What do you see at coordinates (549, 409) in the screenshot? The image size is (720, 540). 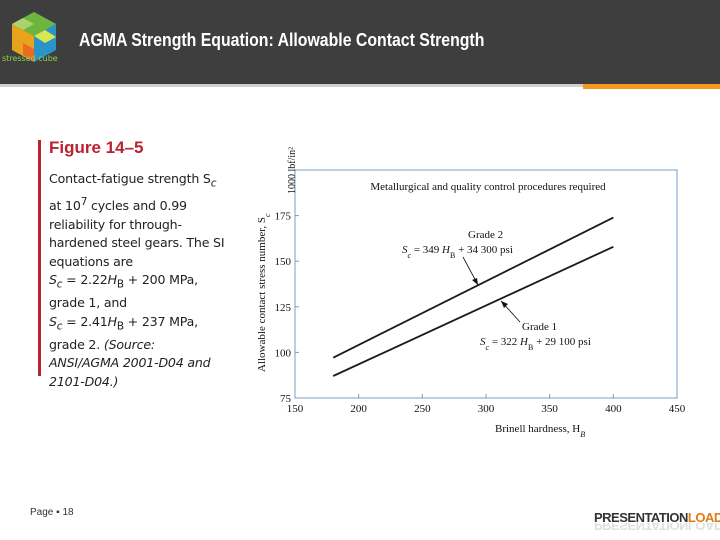 I see `x-tick-label: 350` at bounding box center [549, 409].